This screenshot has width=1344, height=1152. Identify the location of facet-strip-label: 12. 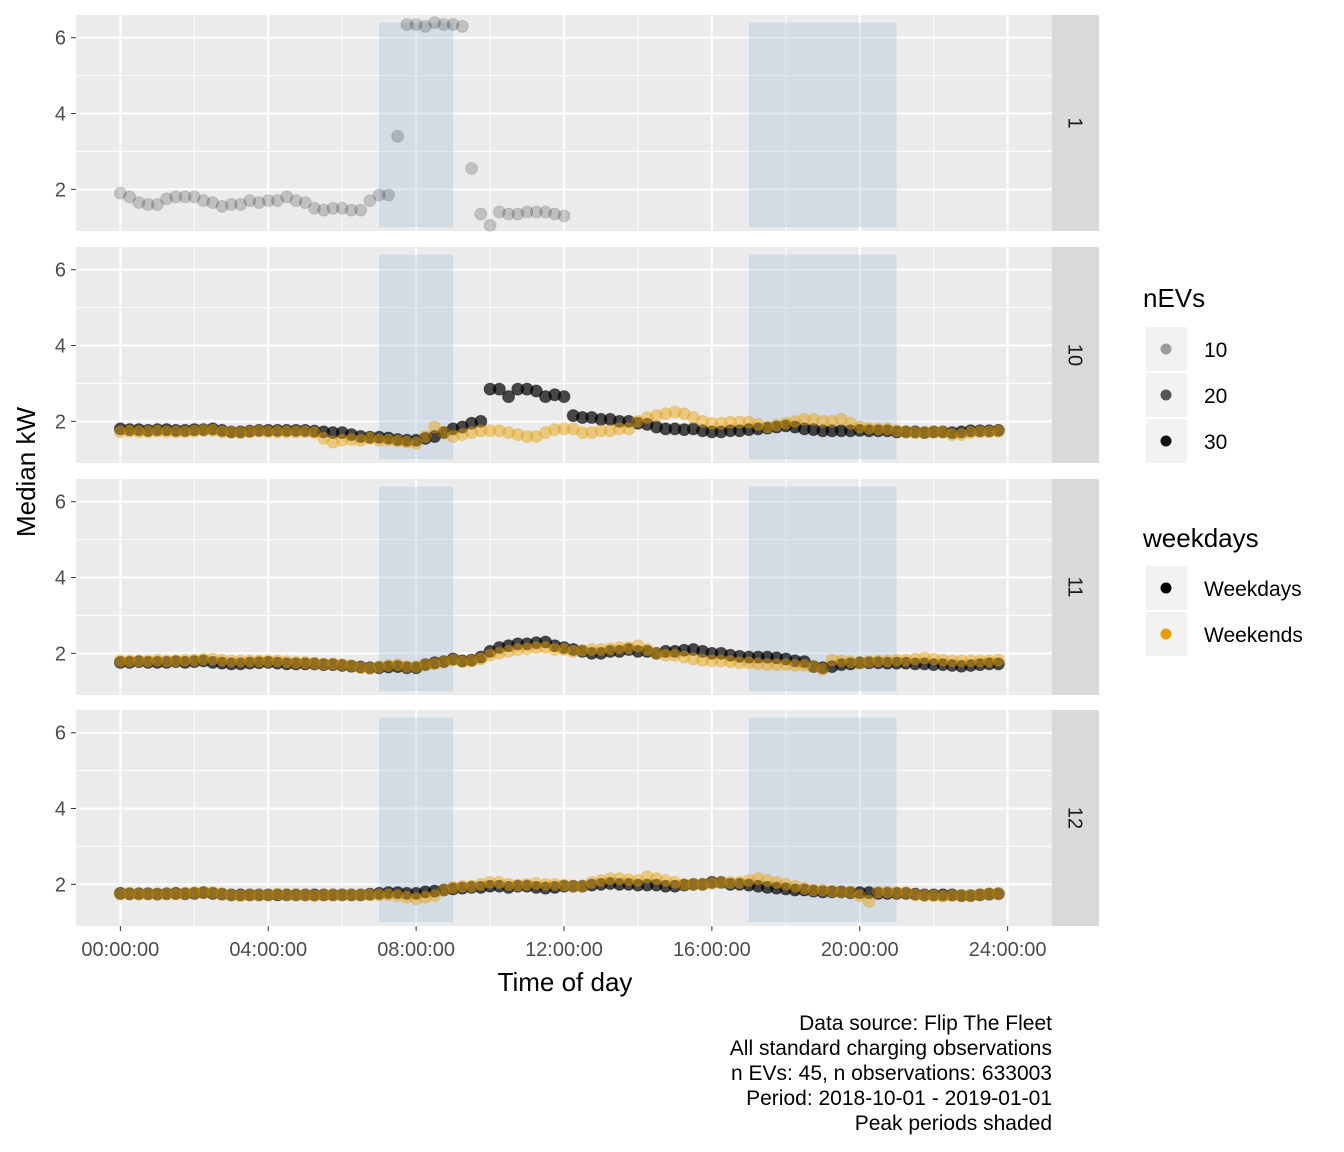
(1075, 818).